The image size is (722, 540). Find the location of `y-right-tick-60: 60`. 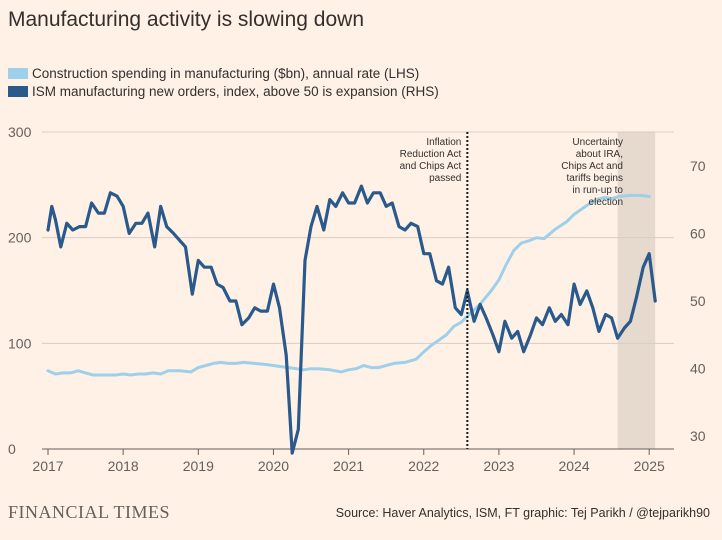

y-right-tick-60: 60 is located at coordinates (698, 233).